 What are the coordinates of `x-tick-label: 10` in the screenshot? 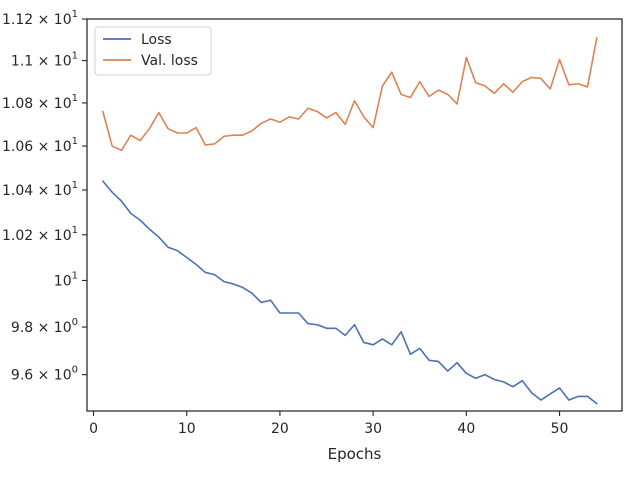 It's located at (187, 429).